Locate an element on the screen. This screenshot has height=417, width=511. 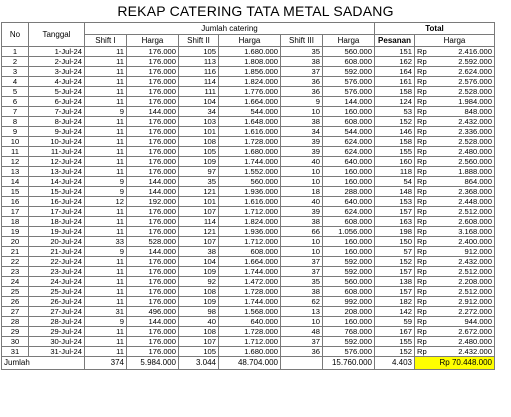
cell-no: 16 is located at coordinates (15, 201).